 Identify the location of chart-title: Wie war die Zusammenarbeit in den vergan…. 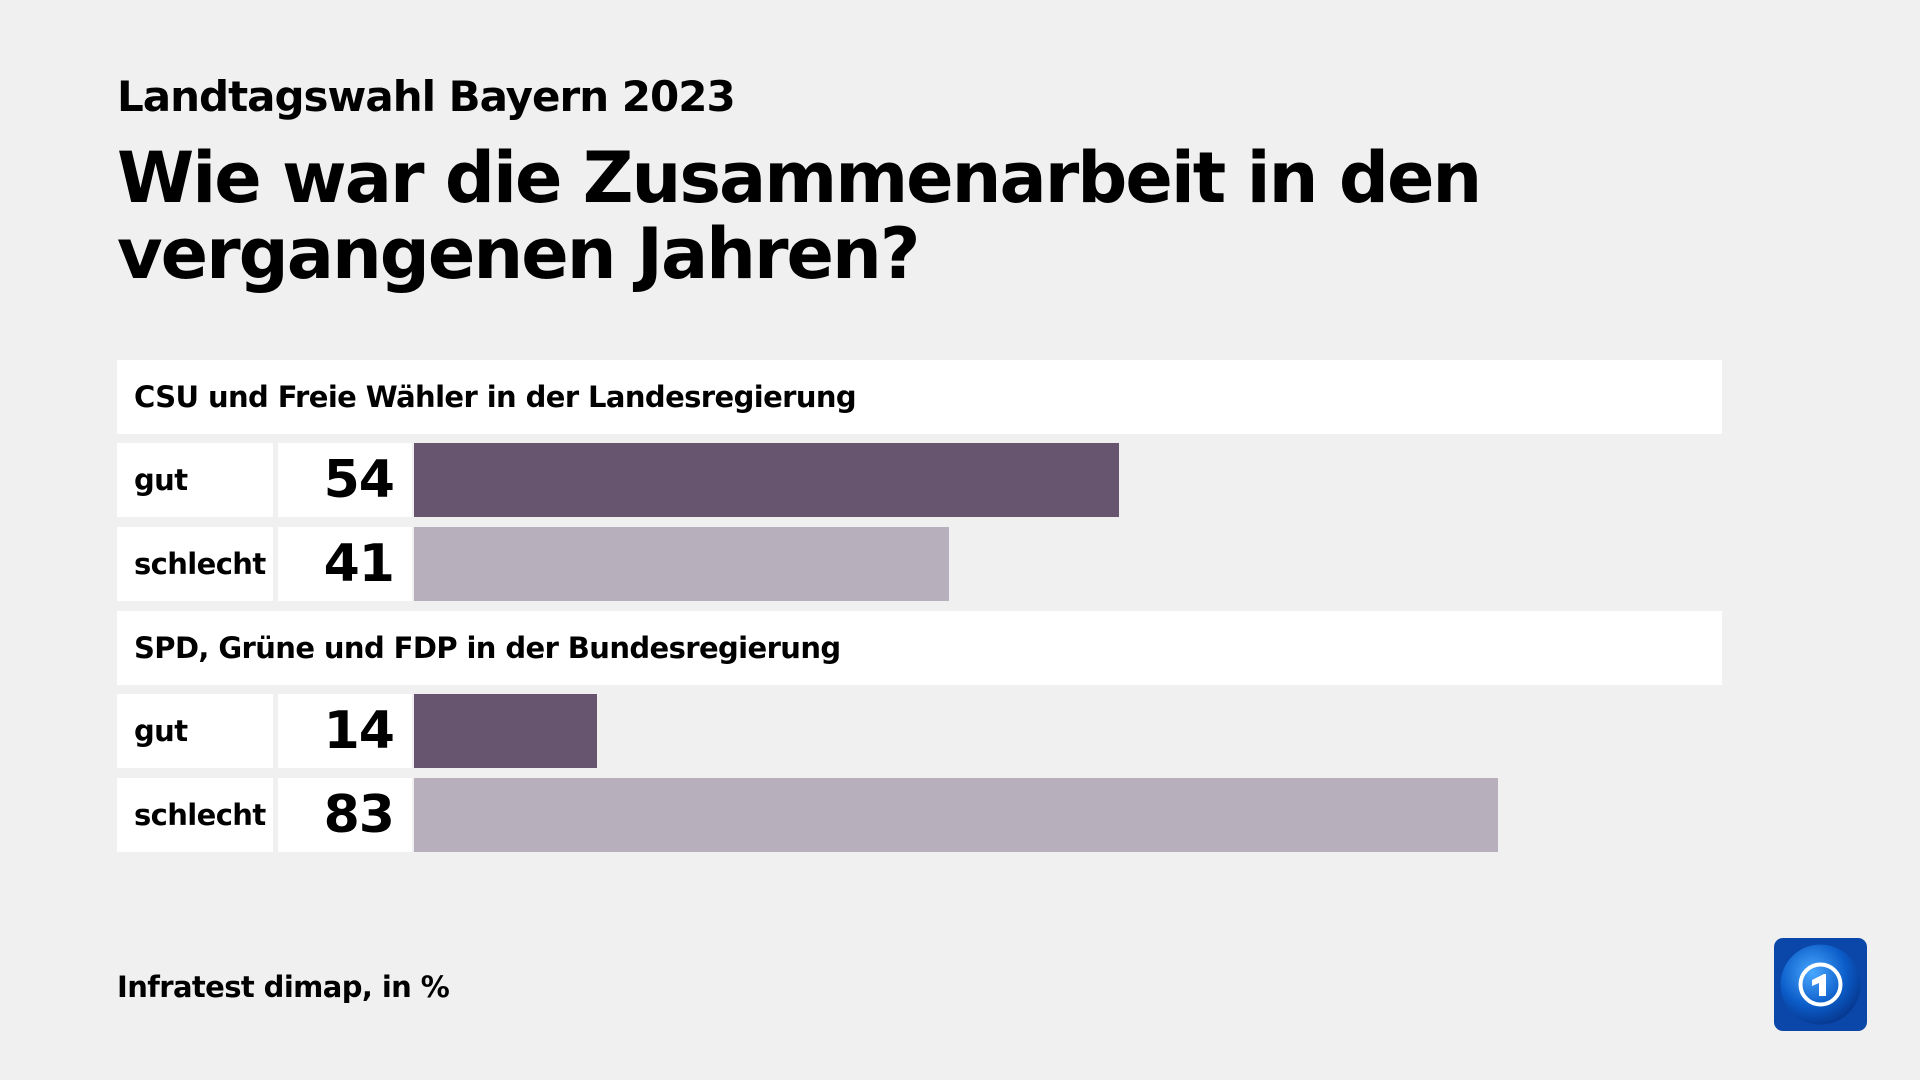
(799, 216).